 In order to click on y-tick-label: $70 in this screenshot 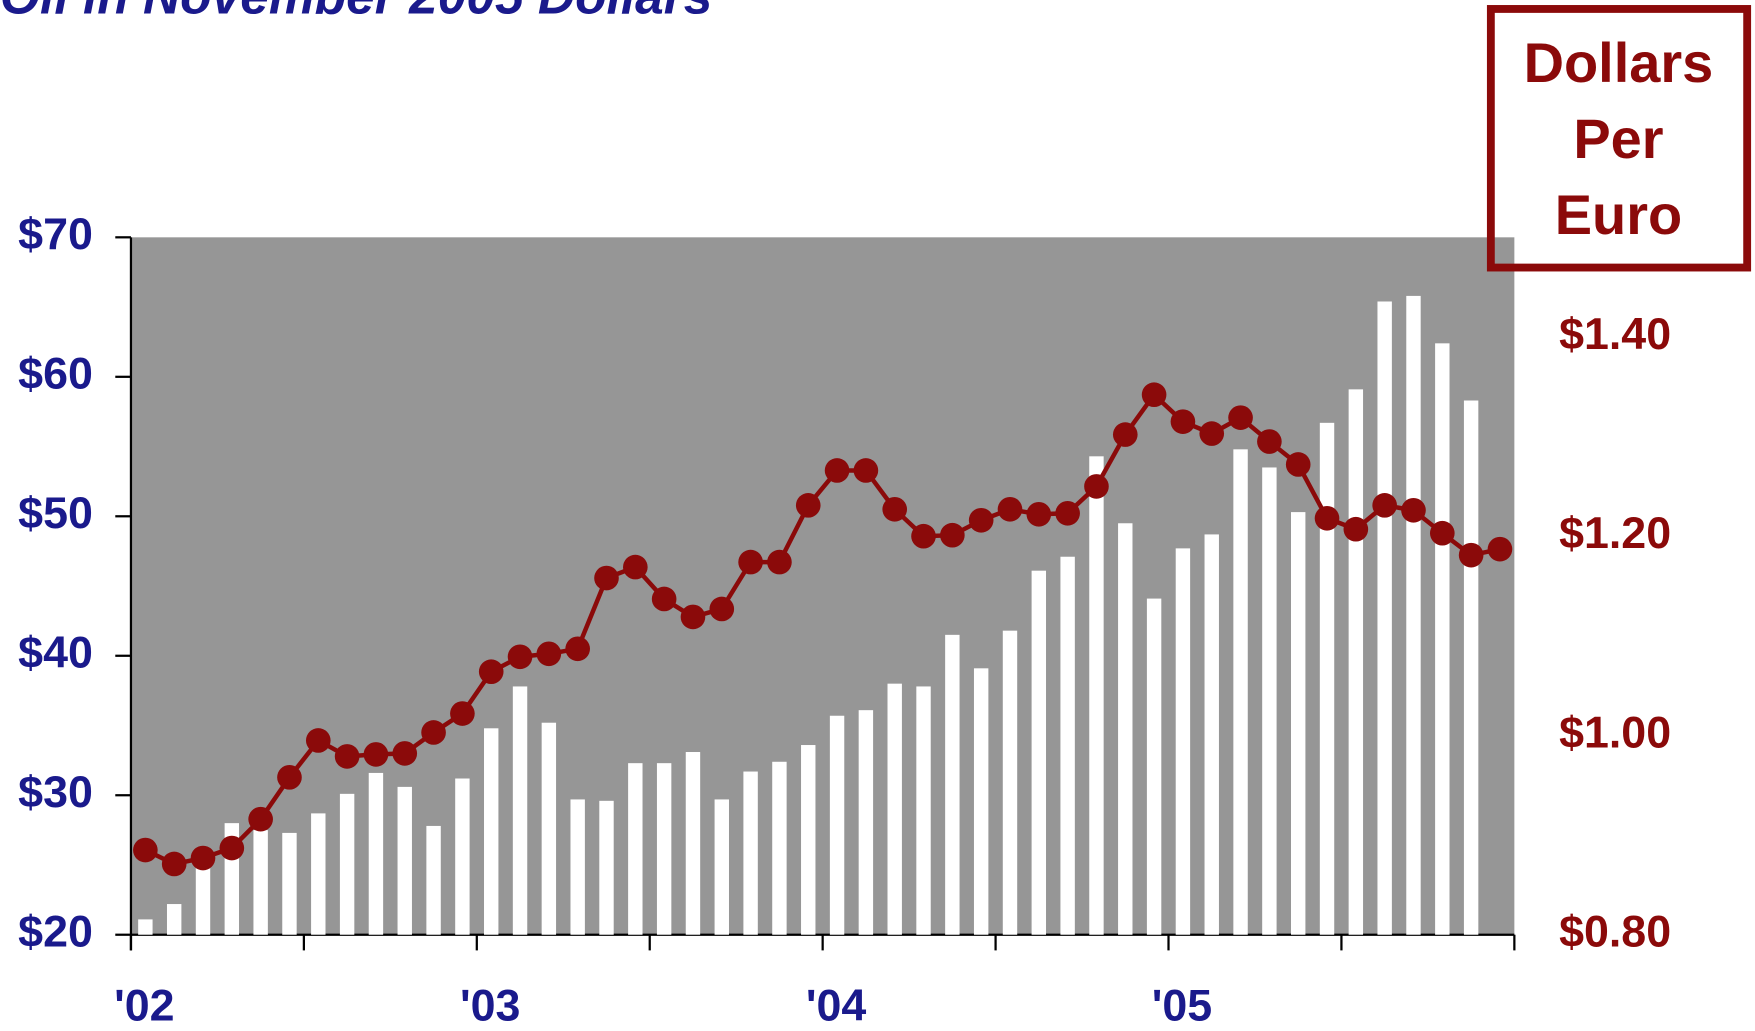, I will do `click(55, 234)`.